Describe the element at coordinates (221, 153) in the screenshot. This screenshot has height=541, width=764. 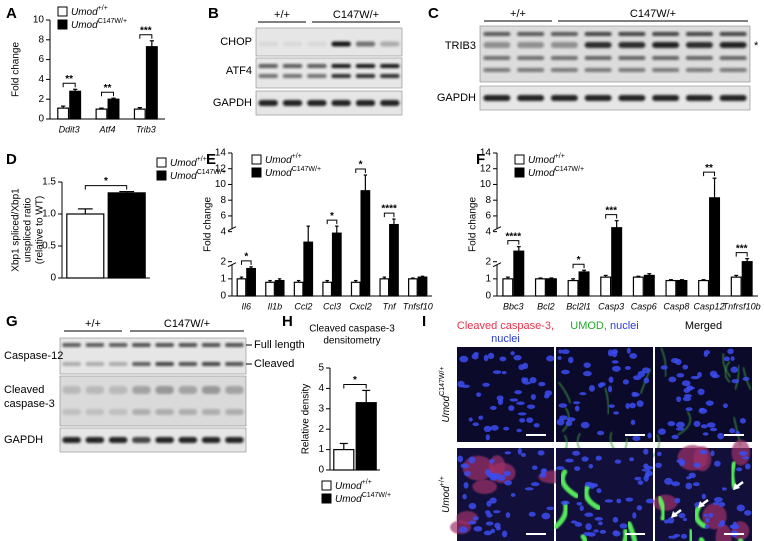
I see `y-tick-label: 14` at that location.